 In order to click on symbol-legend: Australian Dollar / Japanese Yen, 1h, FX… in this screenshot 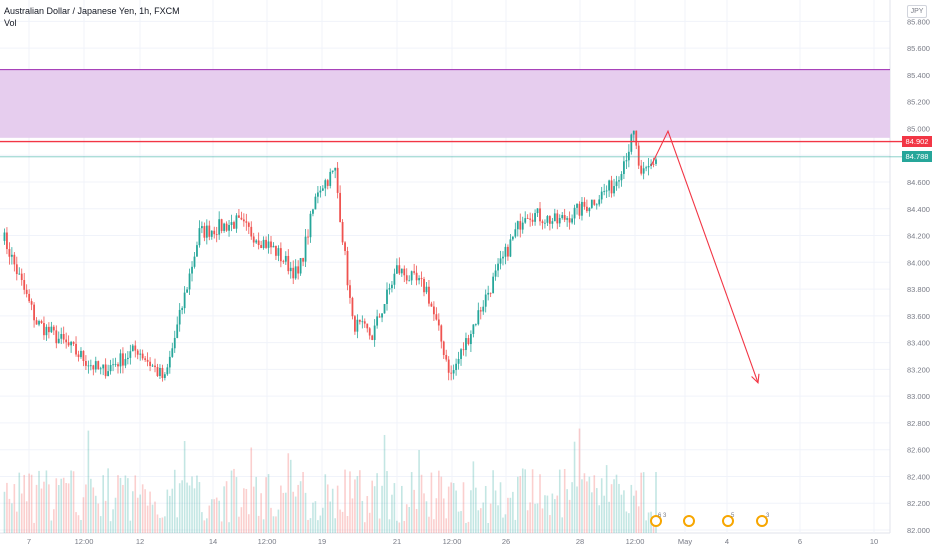, I will do `click(92, 11)`.